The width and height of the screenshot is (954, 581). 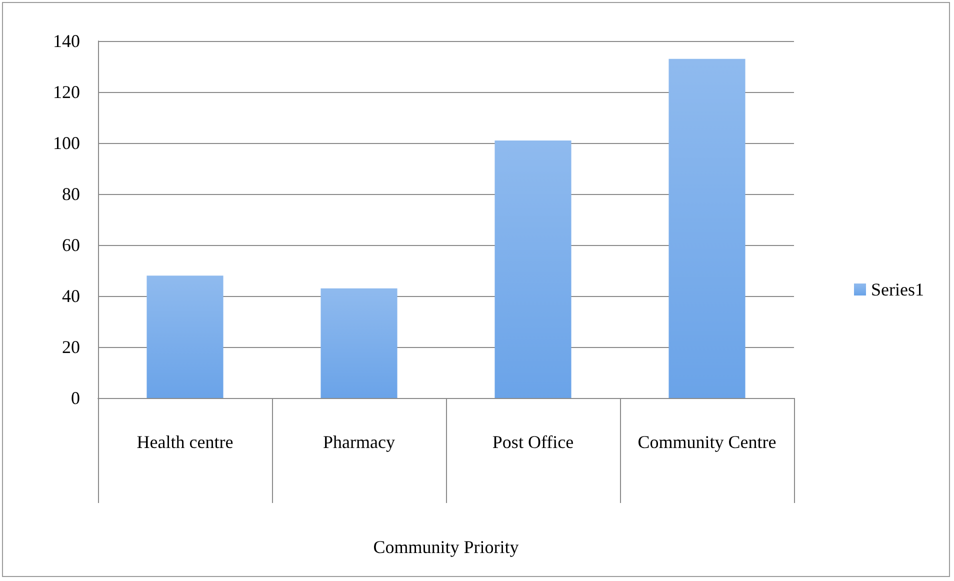 What do you see at coordinates (707, 442) in the screenshot?
I see `x-tick-label: Community Centre` at bounding box center [707, 442].